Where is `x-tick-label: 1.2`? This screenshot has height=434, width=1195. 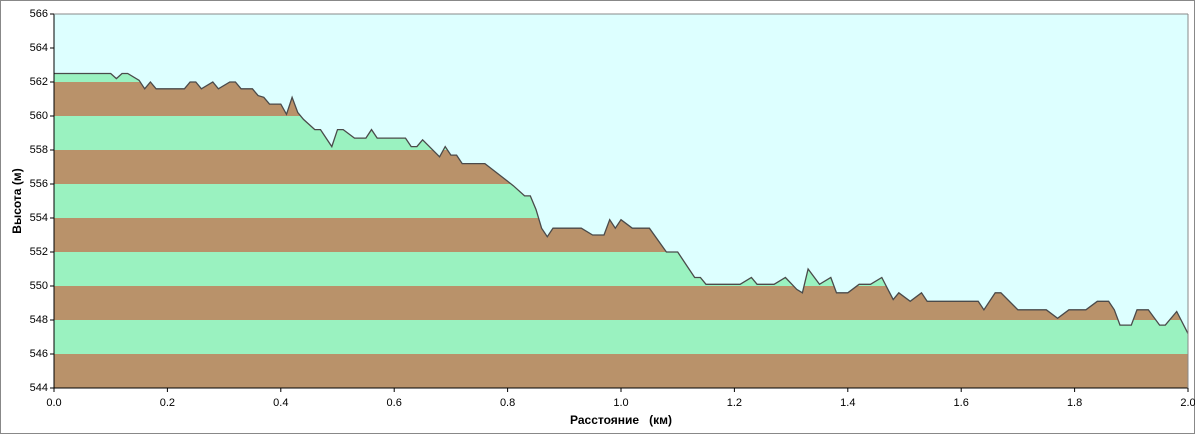 x-tick-label: 1.2 is located at coordinates (734, 403).